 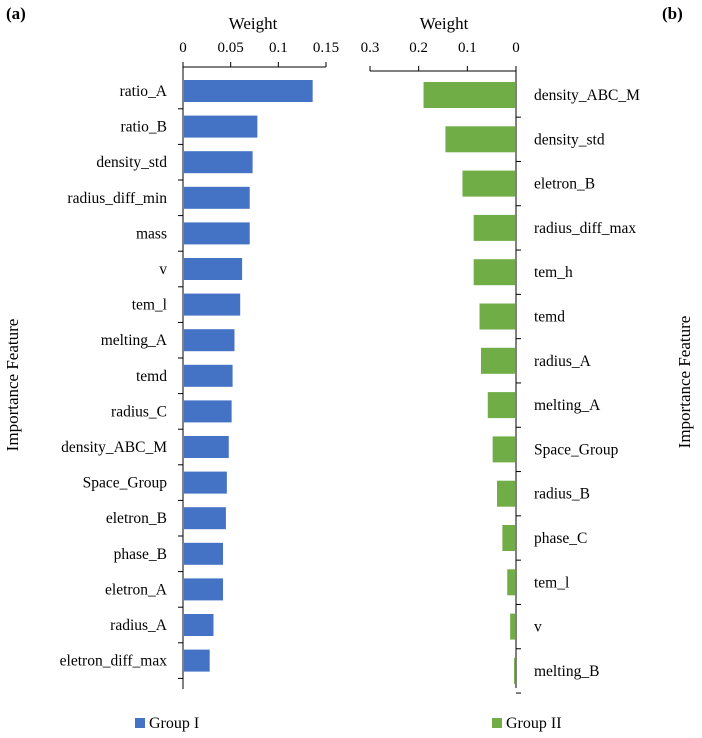 What do you see at coordinates (140, 723) in the screenshot?
I see `legend-swatch-group1` at bounding box center [140, 723].